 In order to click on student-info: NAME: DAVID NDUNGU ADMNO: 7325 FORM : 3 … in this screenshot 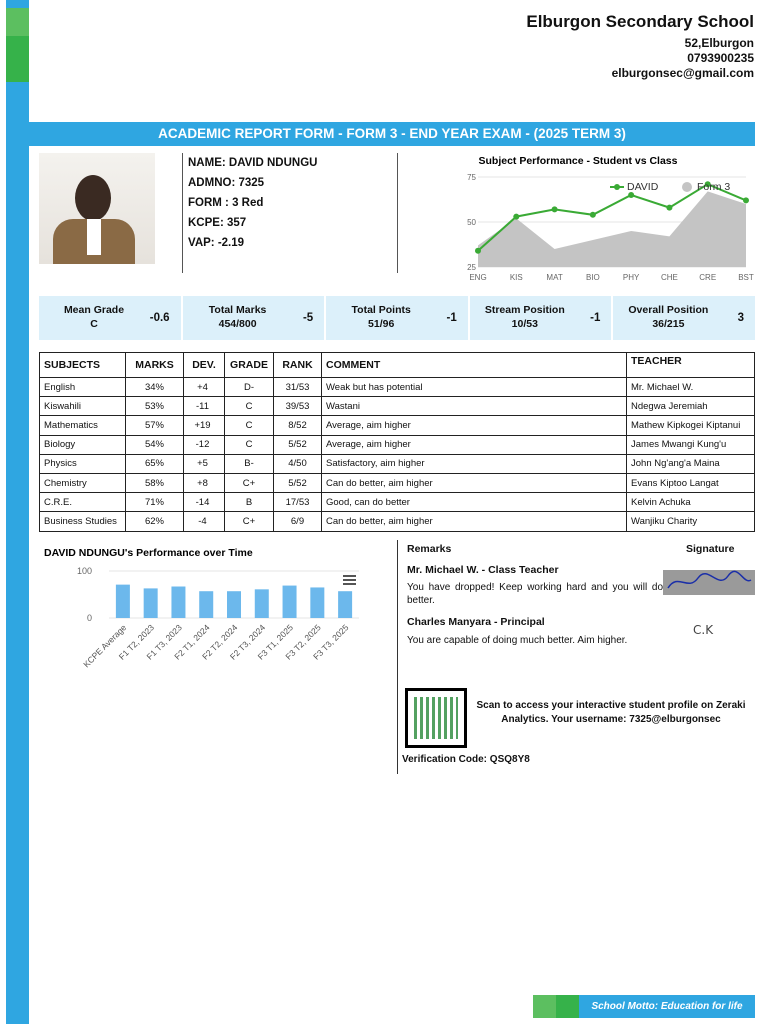, I will do `click(252, 207)`.